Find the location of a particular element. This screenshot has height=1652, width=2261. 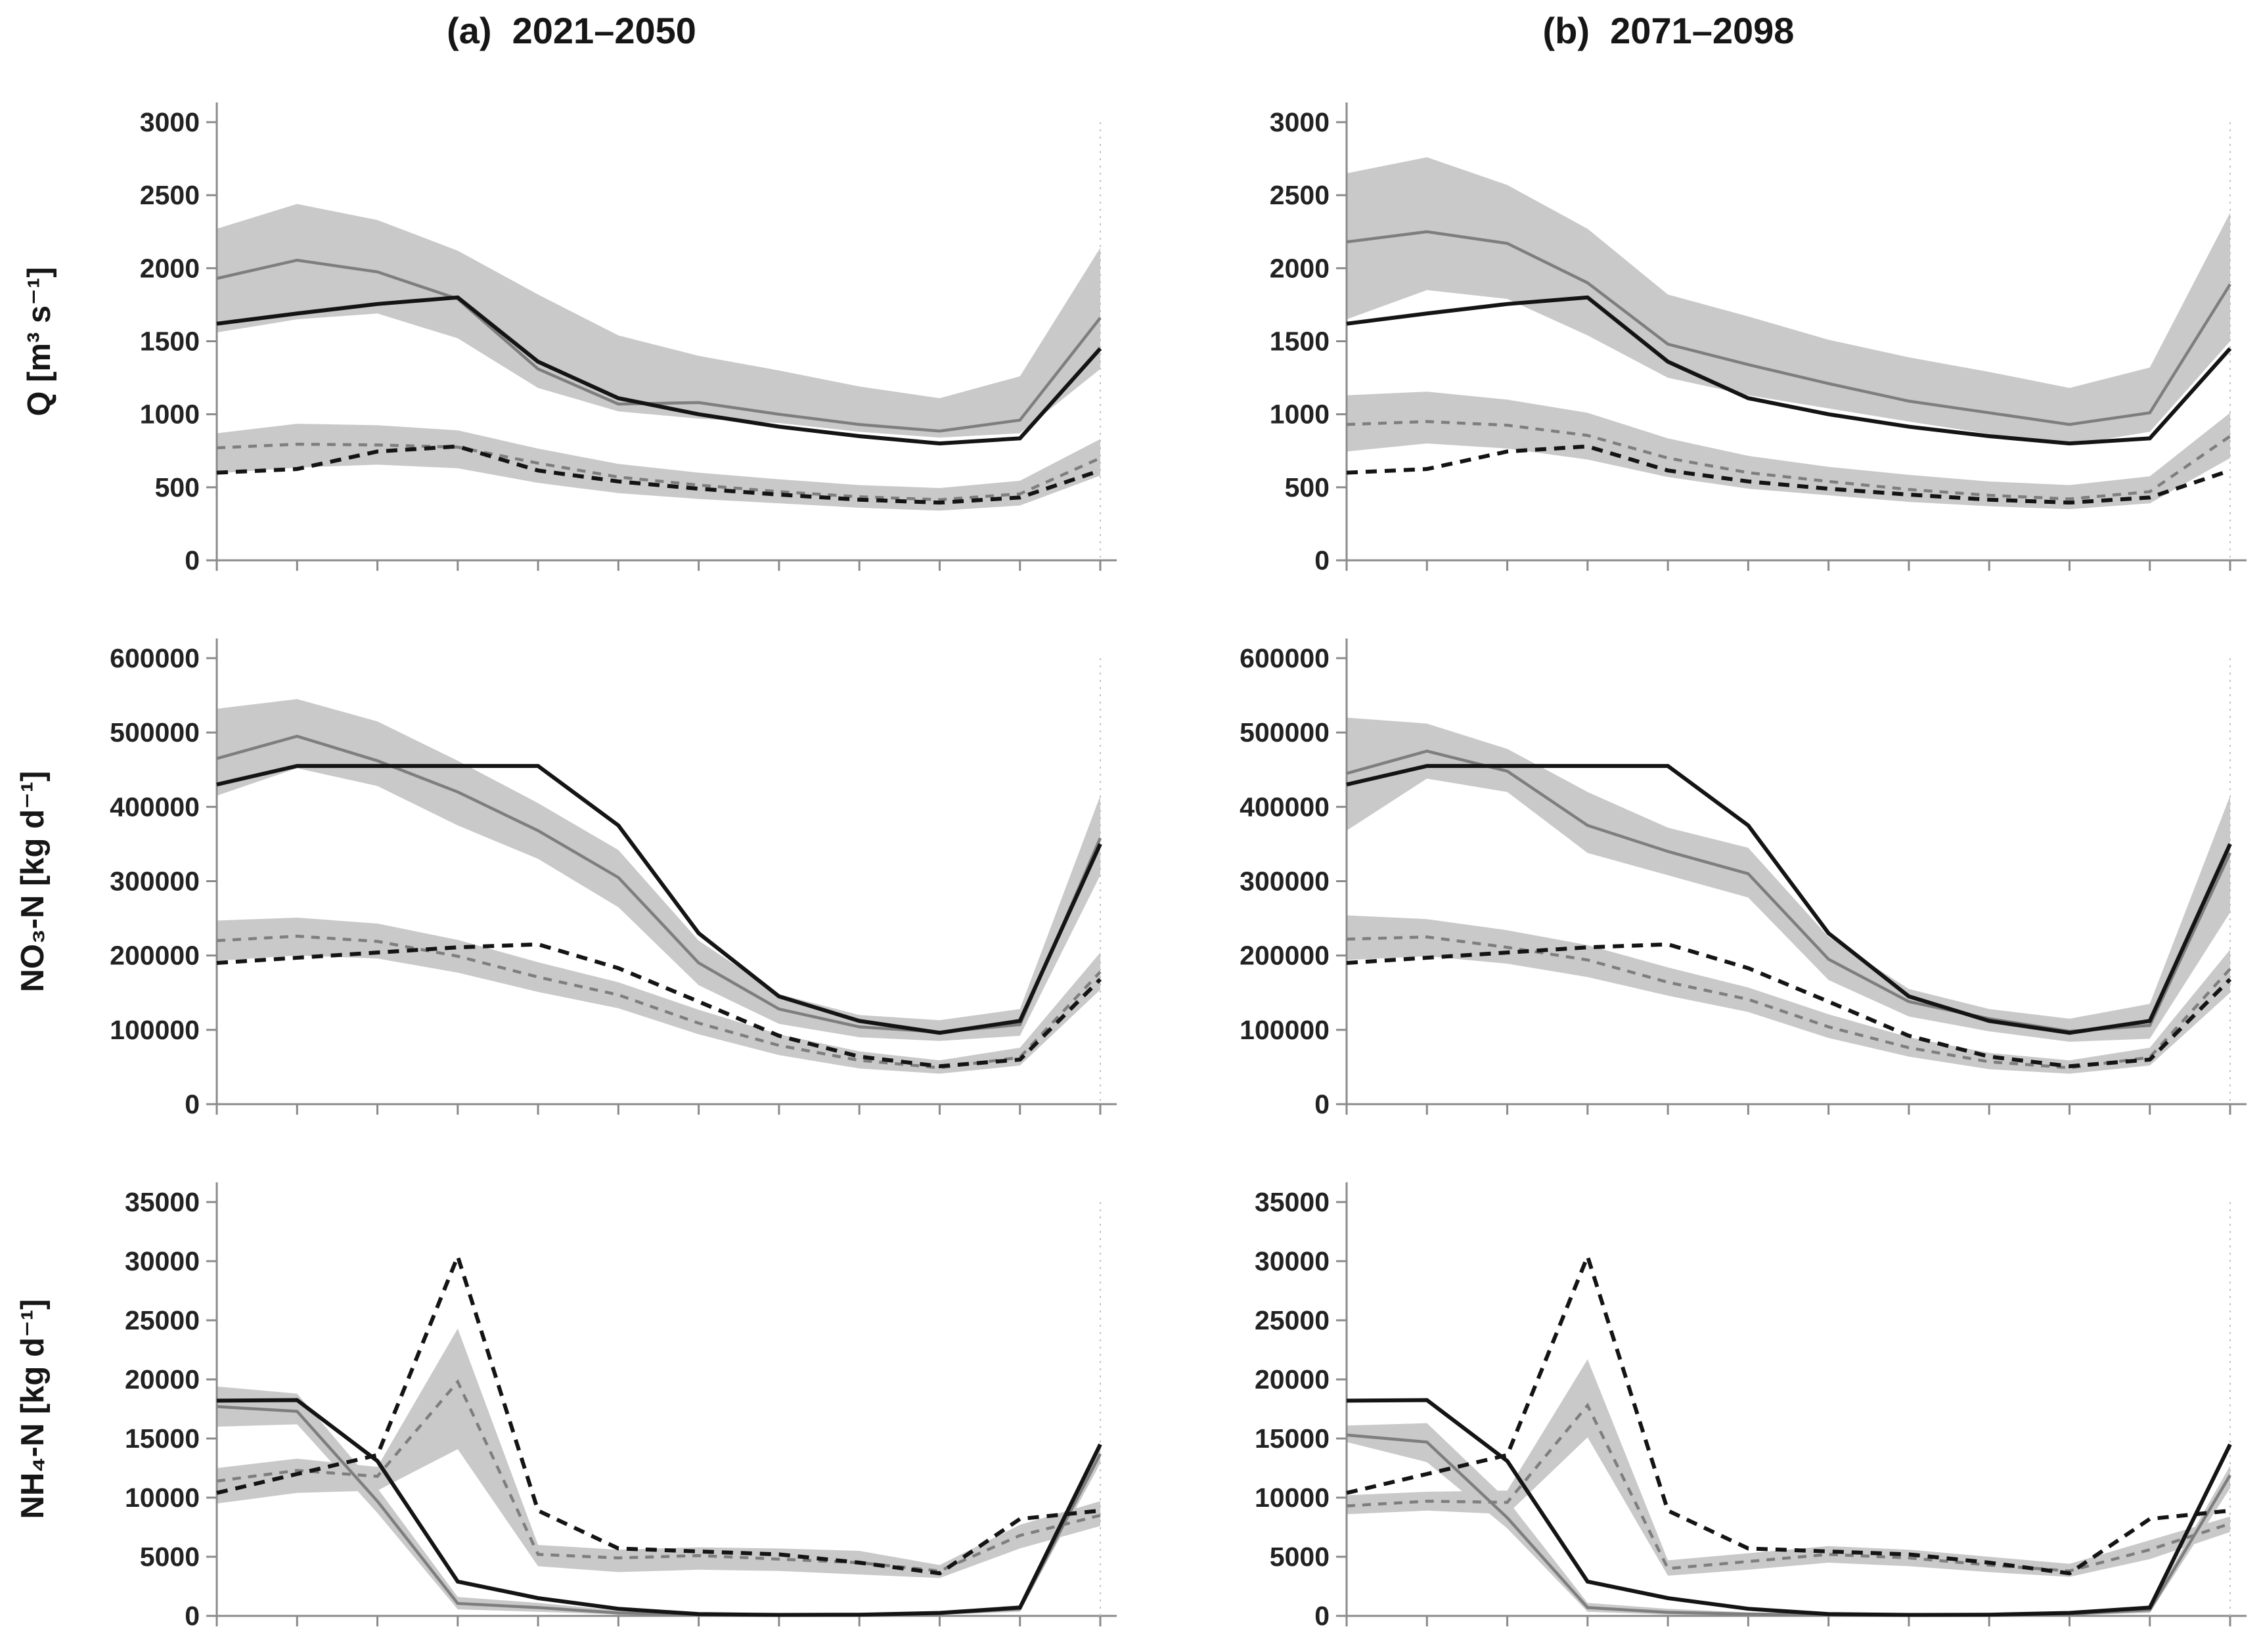

panel-title-a: (a) 2021–2050 is located at coordinates (571, 30).